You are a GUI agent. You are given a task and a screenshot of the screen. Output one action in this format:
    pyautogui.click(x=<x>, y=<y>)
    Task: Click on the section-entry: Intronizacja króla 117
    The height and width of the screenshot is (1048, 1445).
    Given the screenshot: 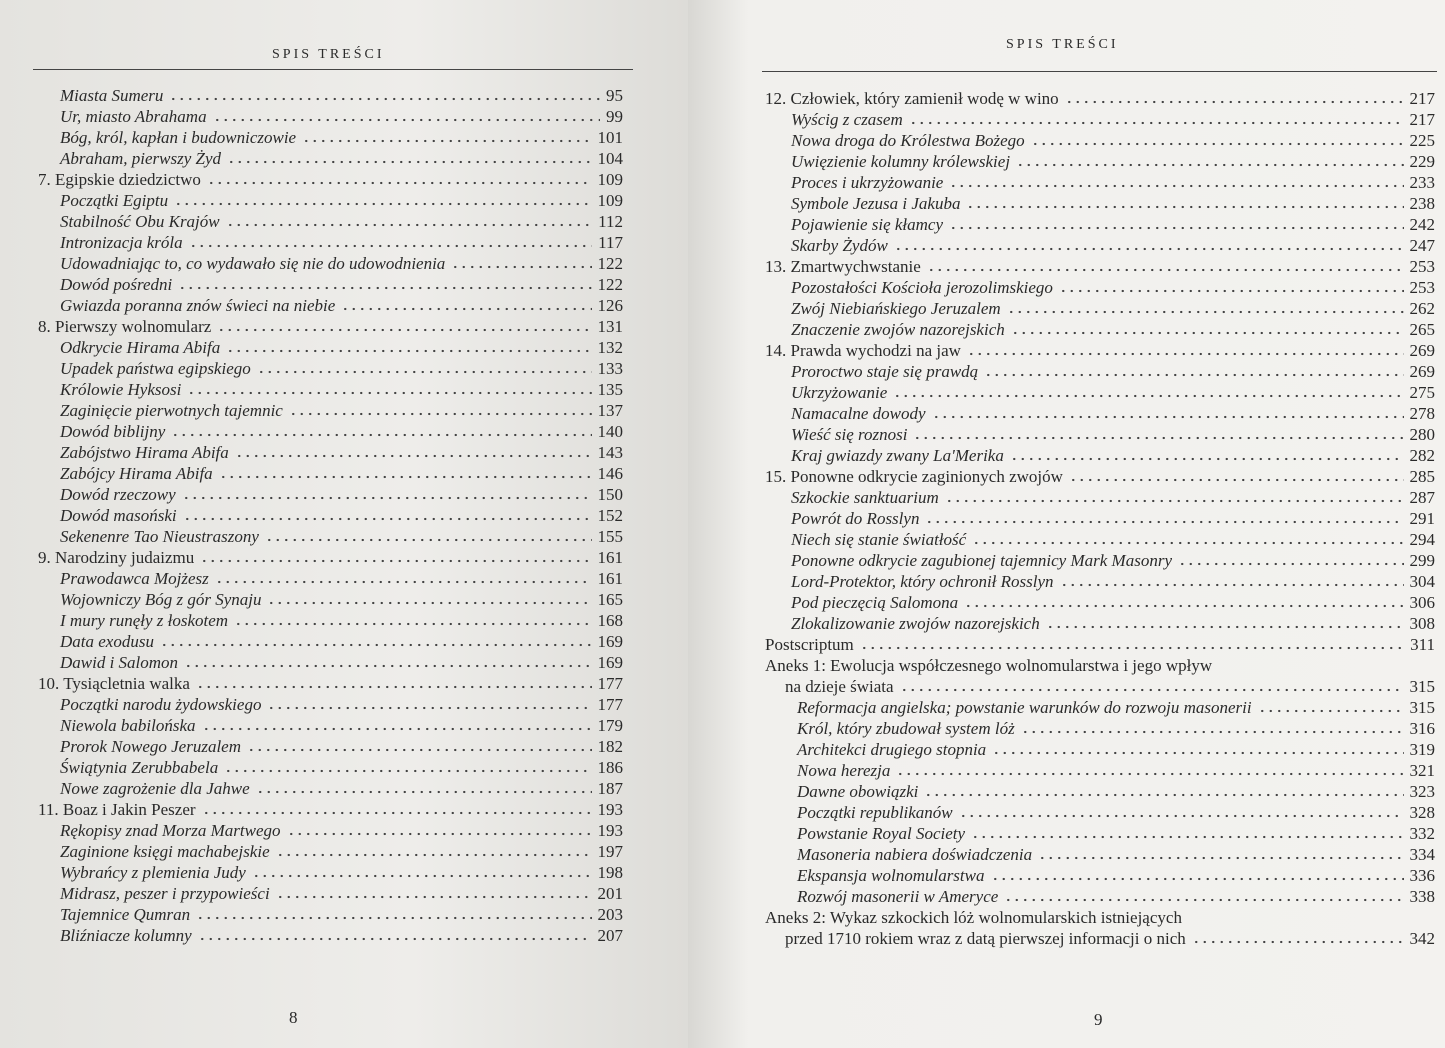 What is the action you would take?
    pyautogui.click(x=330, y=243)
    